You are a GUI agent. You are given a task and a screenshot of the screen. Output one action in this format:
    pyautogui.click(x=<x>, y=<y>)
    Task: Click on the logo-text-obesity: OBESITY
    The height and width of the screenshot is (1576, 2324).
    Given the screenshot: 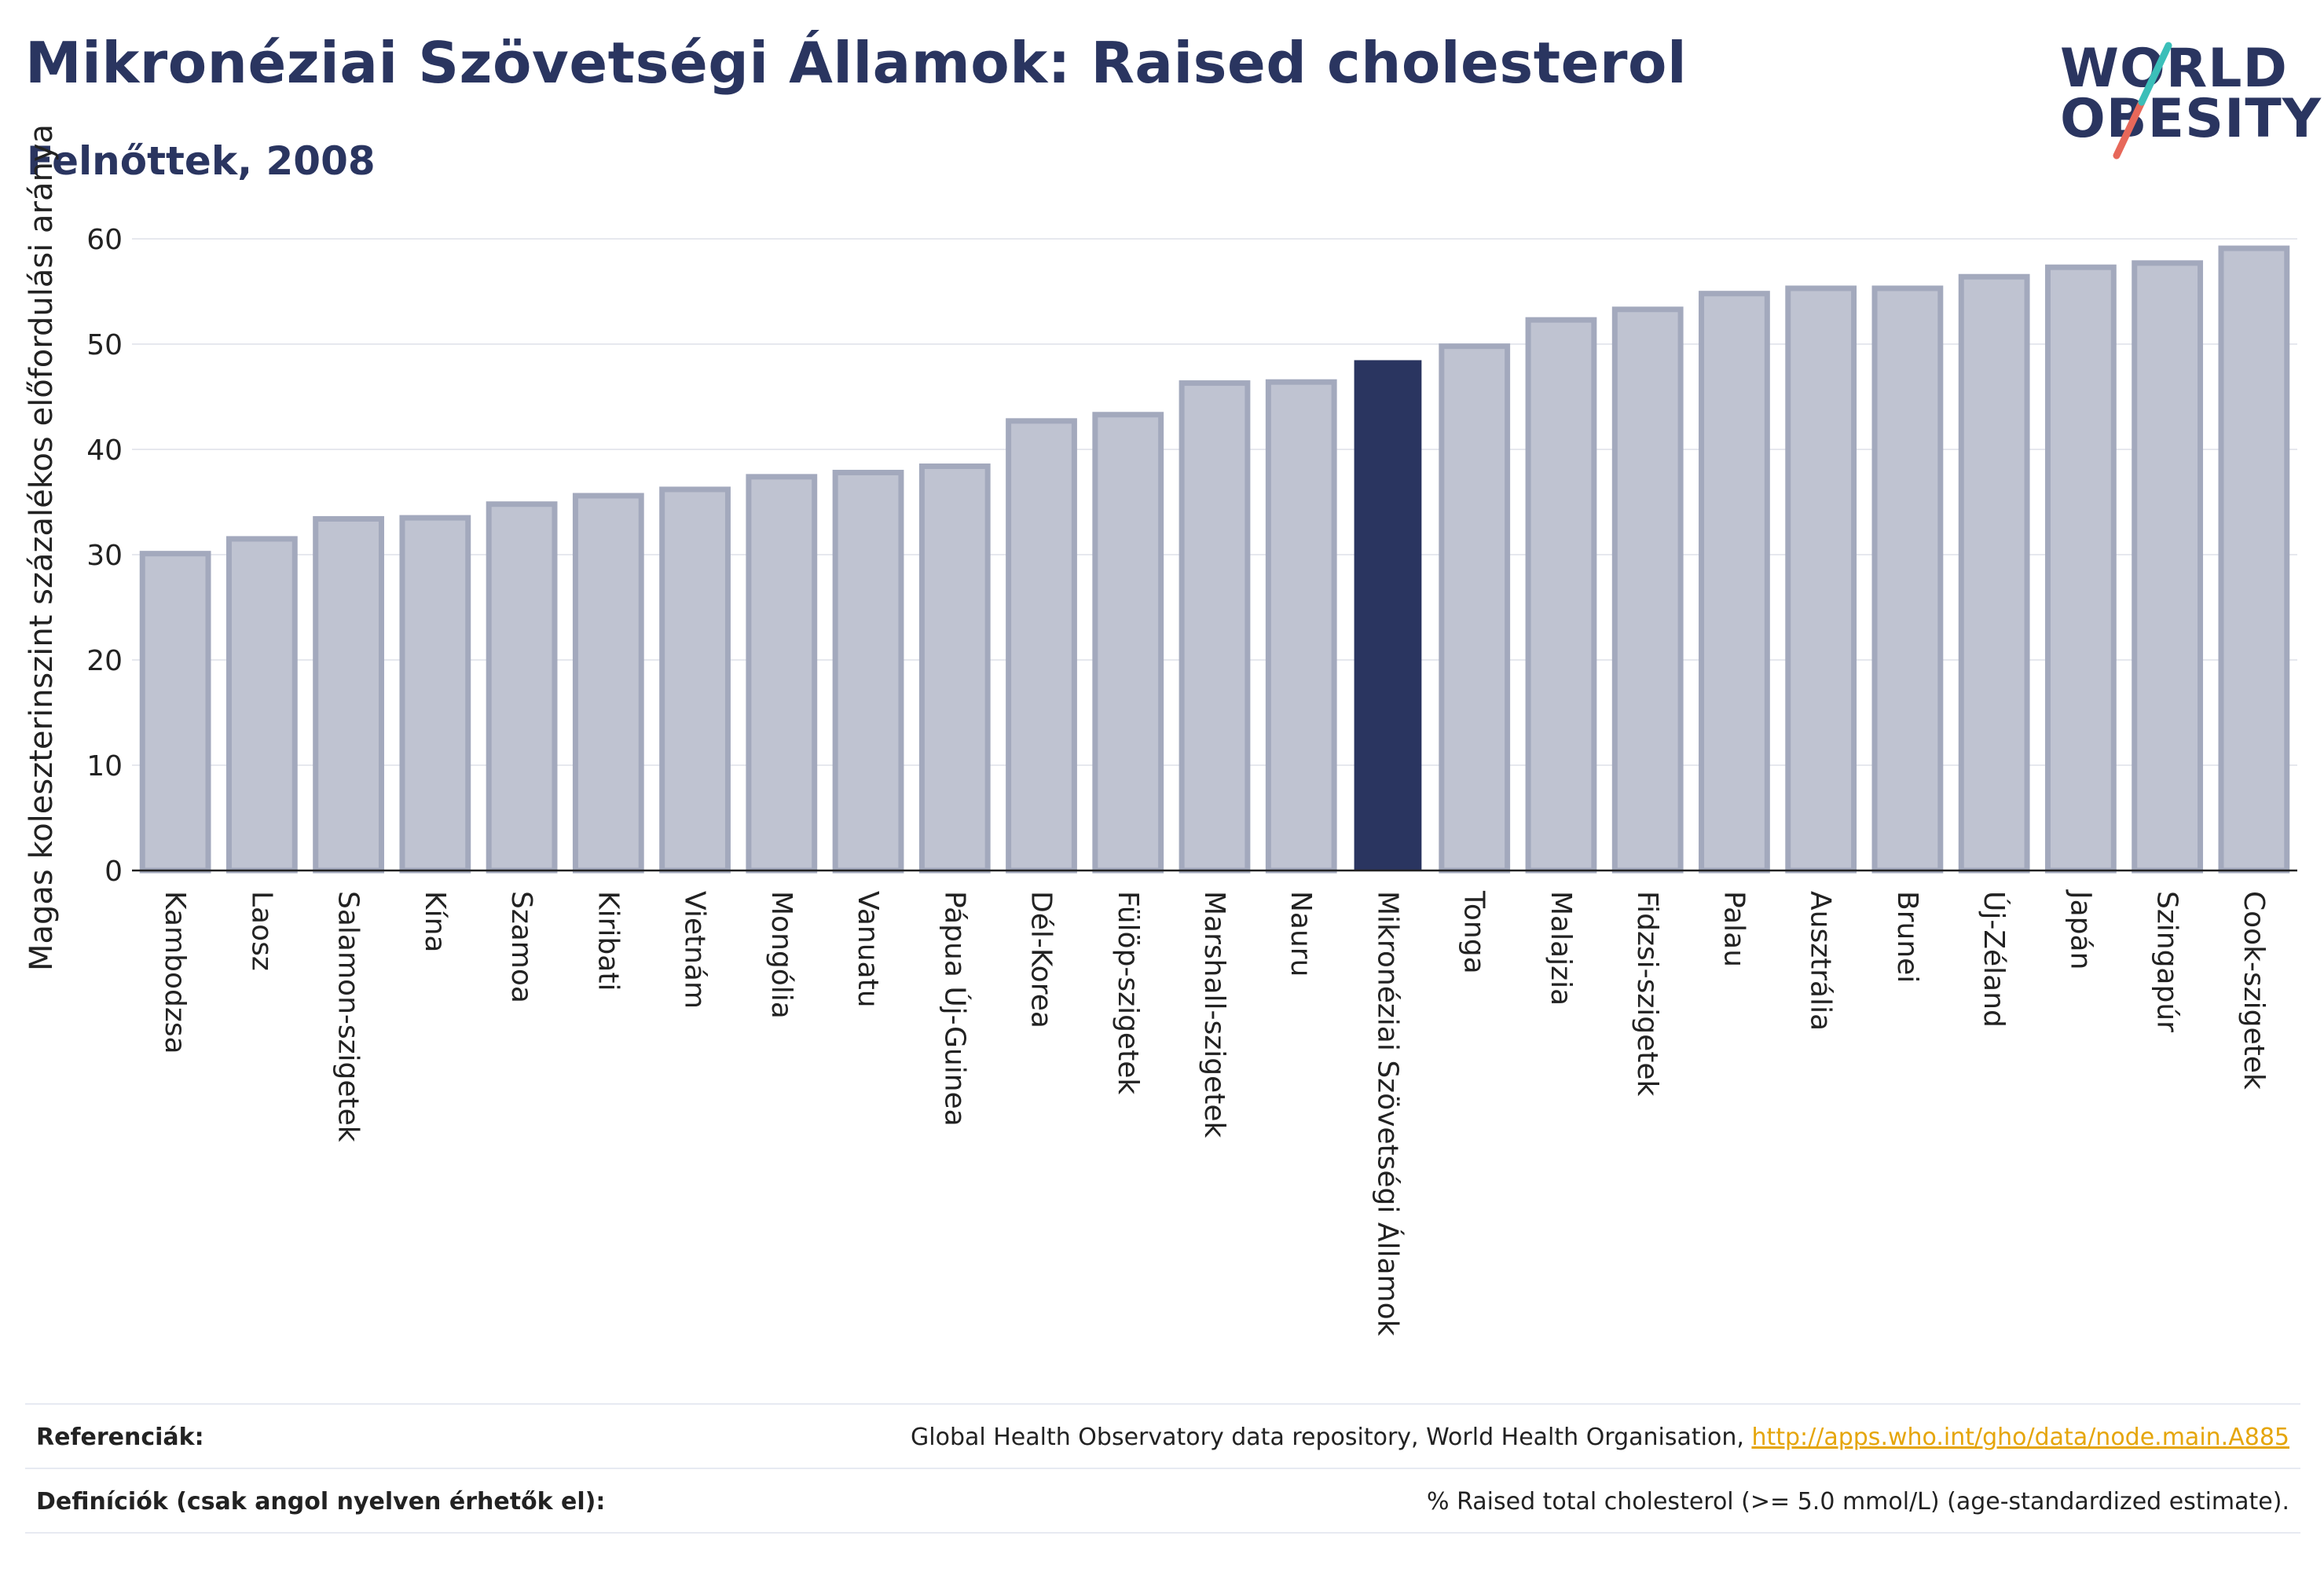 What is the action you would take?
    pyautogui.click(x=2191, y=119)
    